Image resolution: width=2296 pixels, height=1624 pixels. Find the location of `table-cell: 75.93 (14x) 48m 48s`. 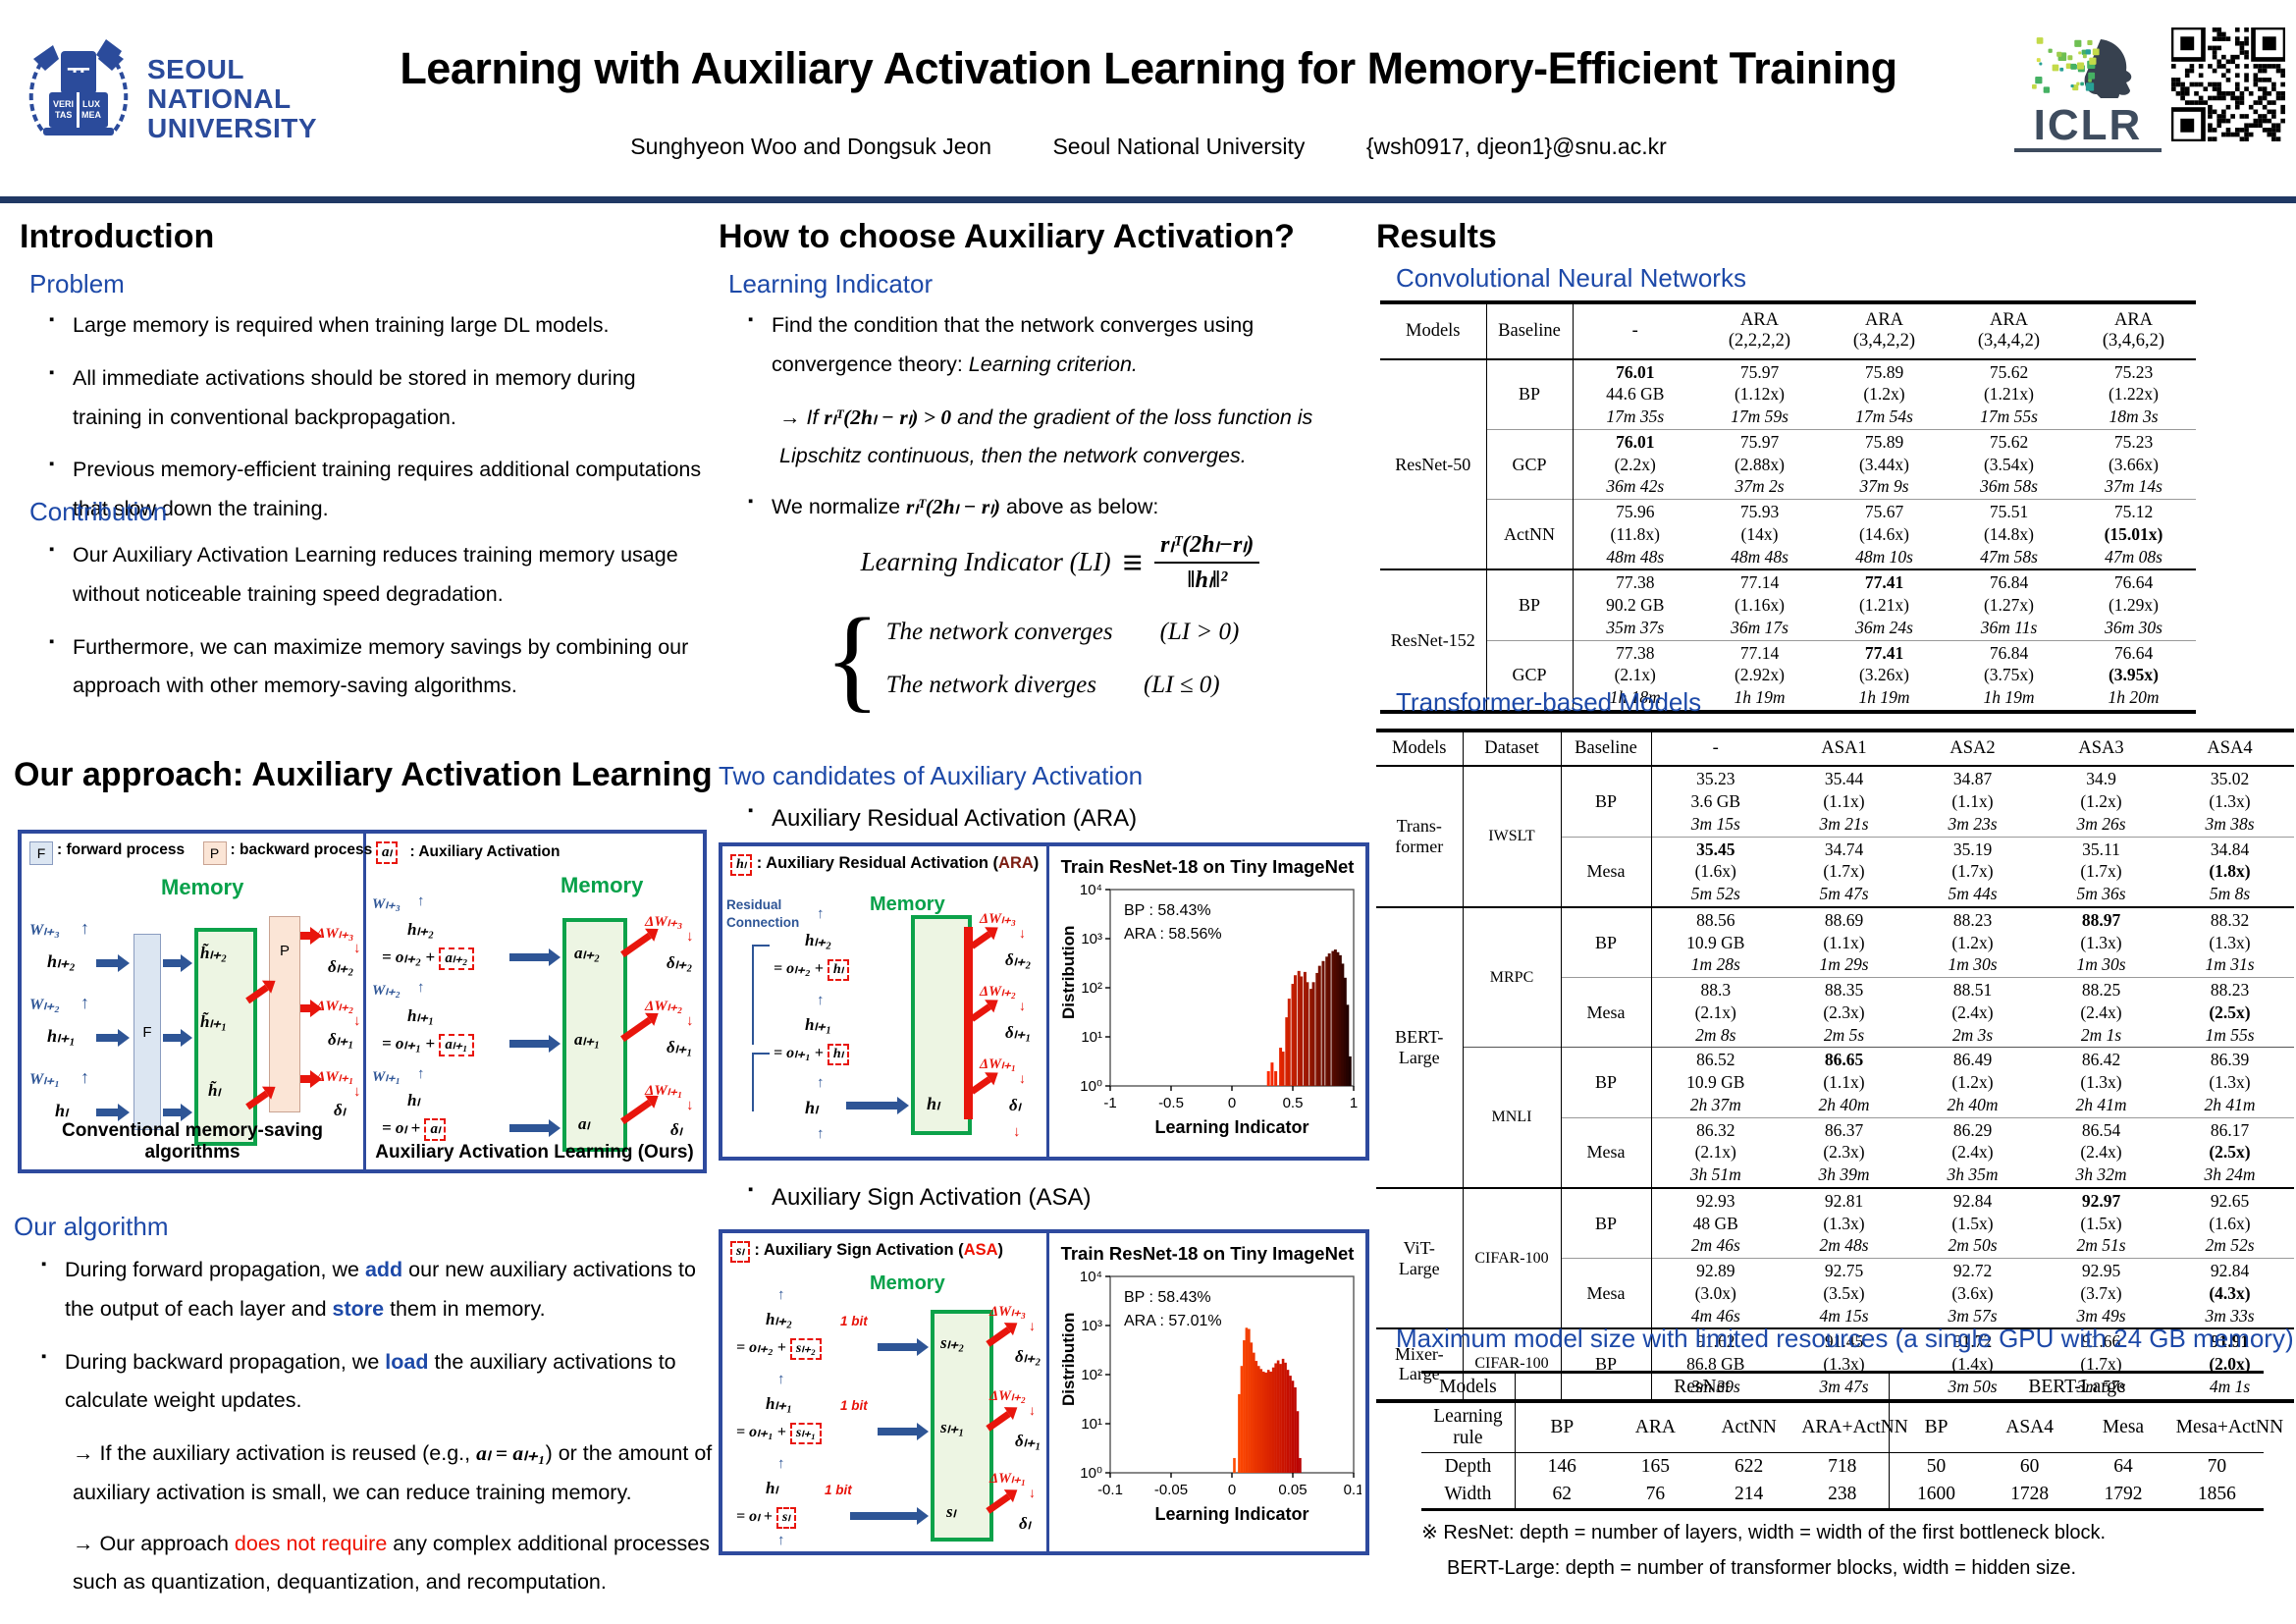

table-cell: 75.93 (14x) 48m 48s is located at coordinates (1759, 534).